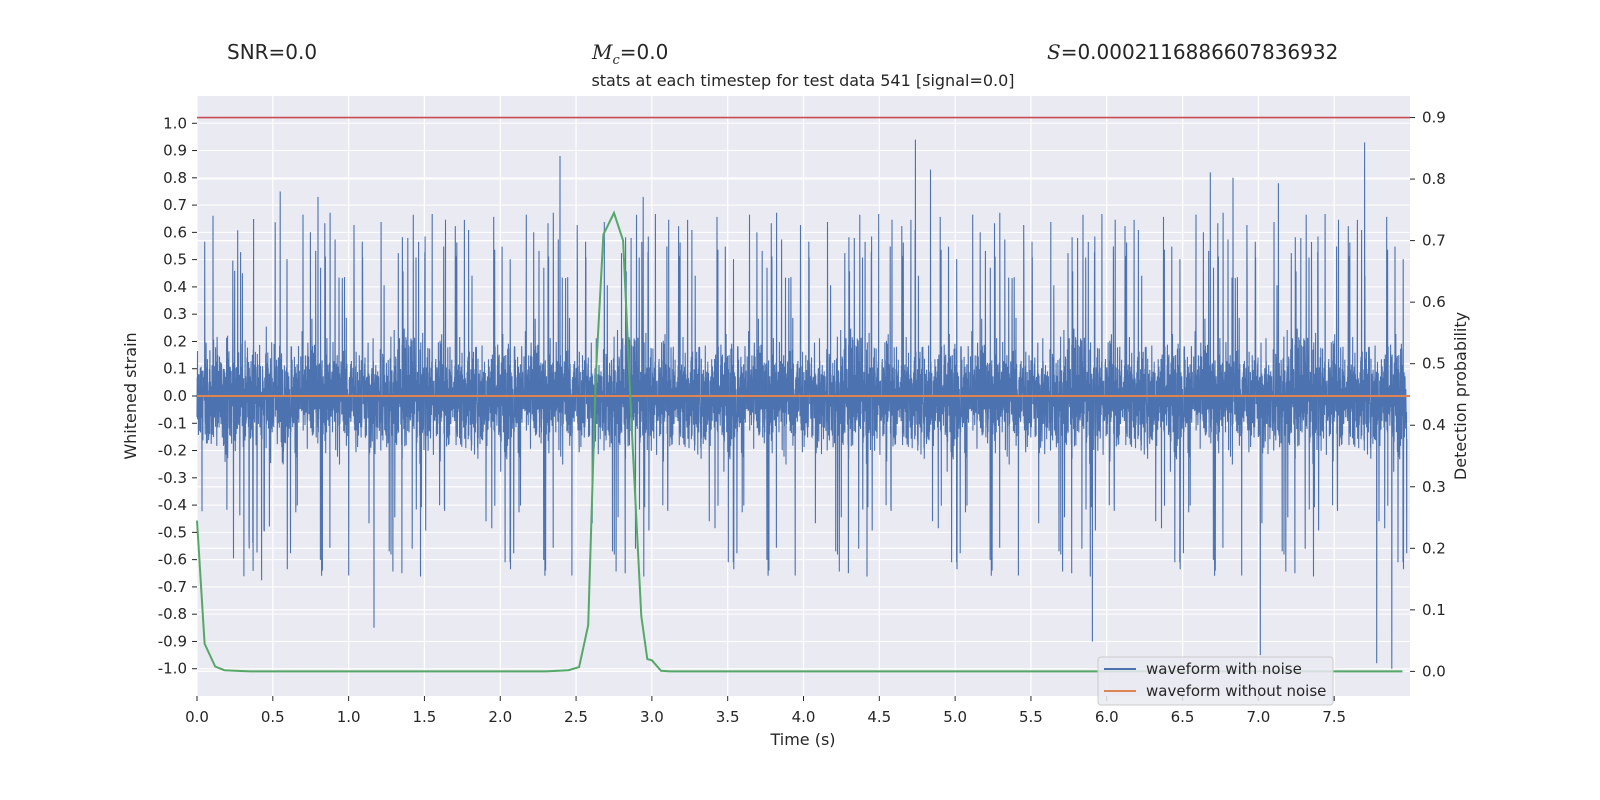 The height and width of the screenshot is (800, 1600). I want to click on s-annotation: S=0.0002116886607836932, so click(1193, 52).